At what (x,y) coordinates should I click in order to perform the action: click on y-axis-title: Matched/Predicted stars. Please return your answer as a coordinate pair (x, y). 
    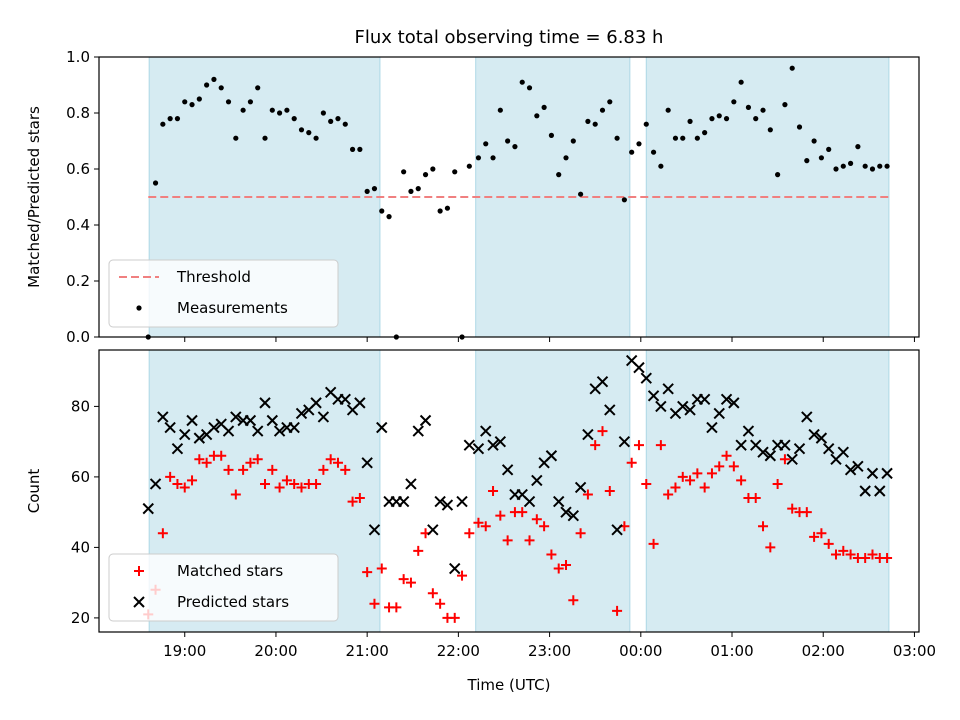
    Looking at the image, I should click on (34, 197).